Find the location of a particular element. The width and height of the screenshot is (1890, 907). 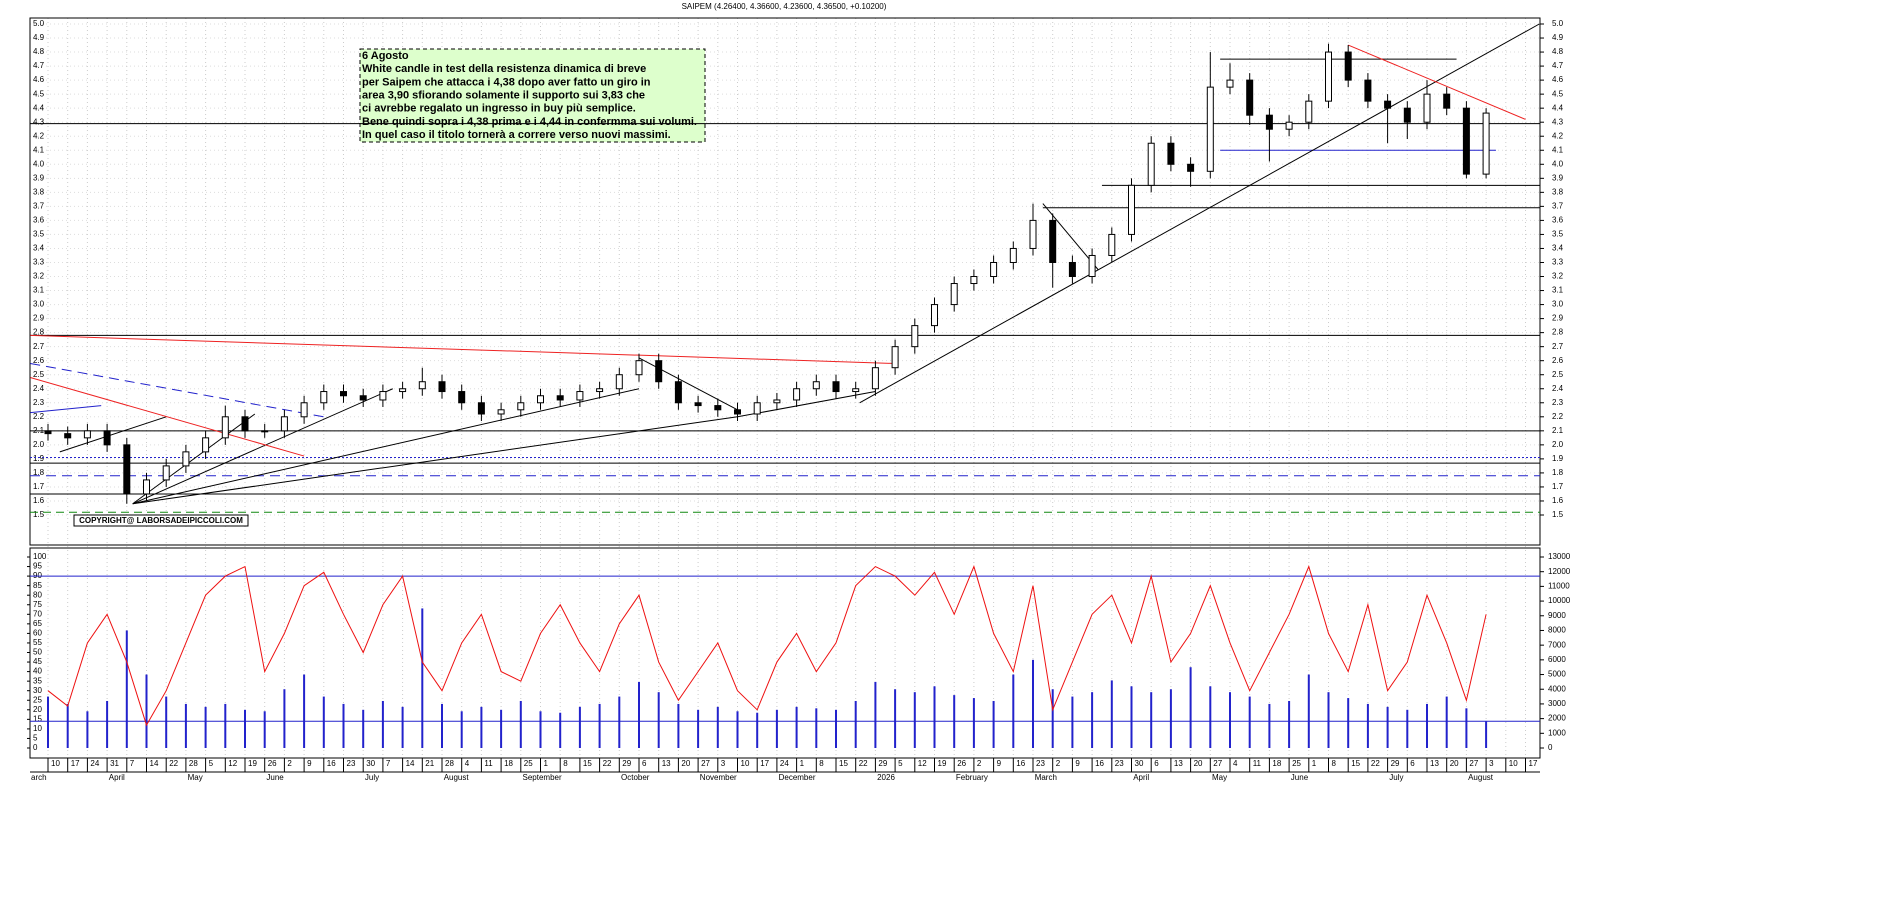

y-tick-label: 2.0 is located at coordinates (1558, 444).